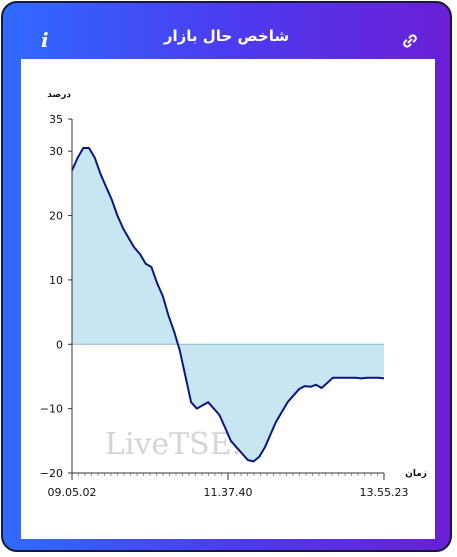 The height and width of the screenshot is (557, 457). Describe the element at coordinates (410, 41) in the screenshot. I see `link-icon` at that location.